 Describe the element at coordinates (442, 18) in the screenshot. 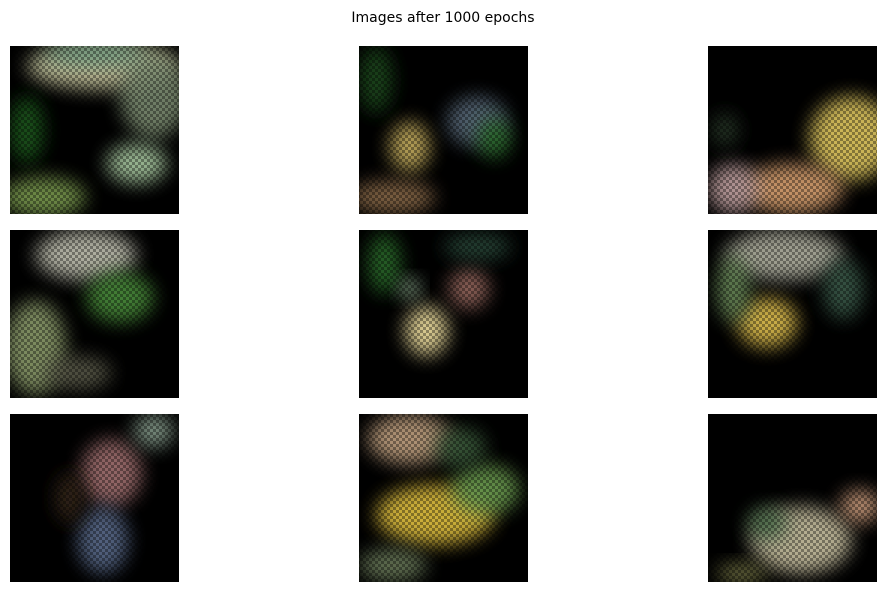

I see `figure-title: Images after 1000 epochs` at that location.